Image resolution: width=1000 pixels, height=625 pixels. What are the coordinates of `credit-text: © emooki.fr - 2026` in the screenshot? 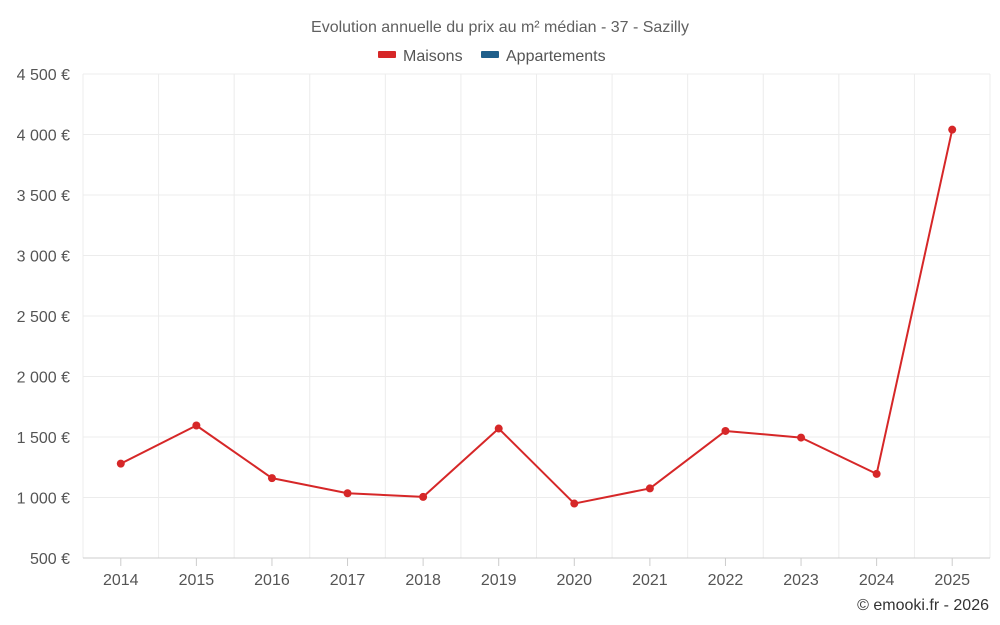 It's located at (923, 605).